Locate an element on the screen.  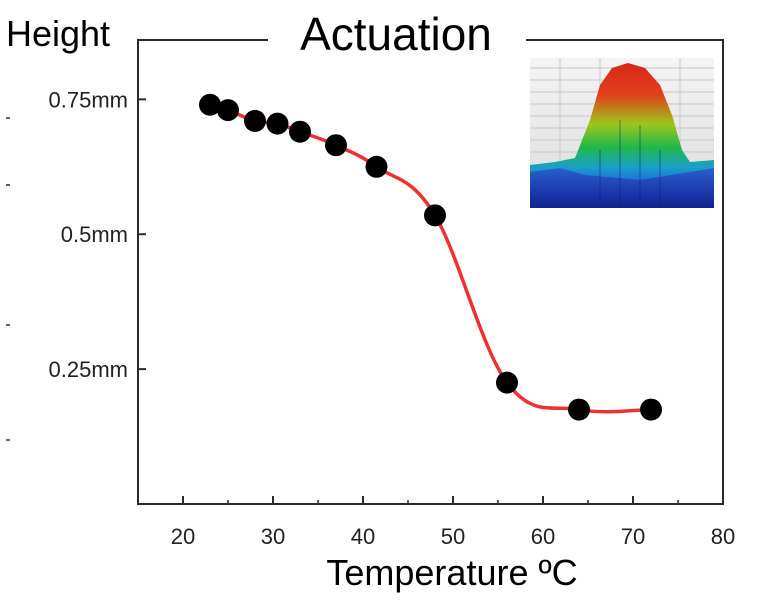
chart-title: Actuation is located at coordinates (396, 34).